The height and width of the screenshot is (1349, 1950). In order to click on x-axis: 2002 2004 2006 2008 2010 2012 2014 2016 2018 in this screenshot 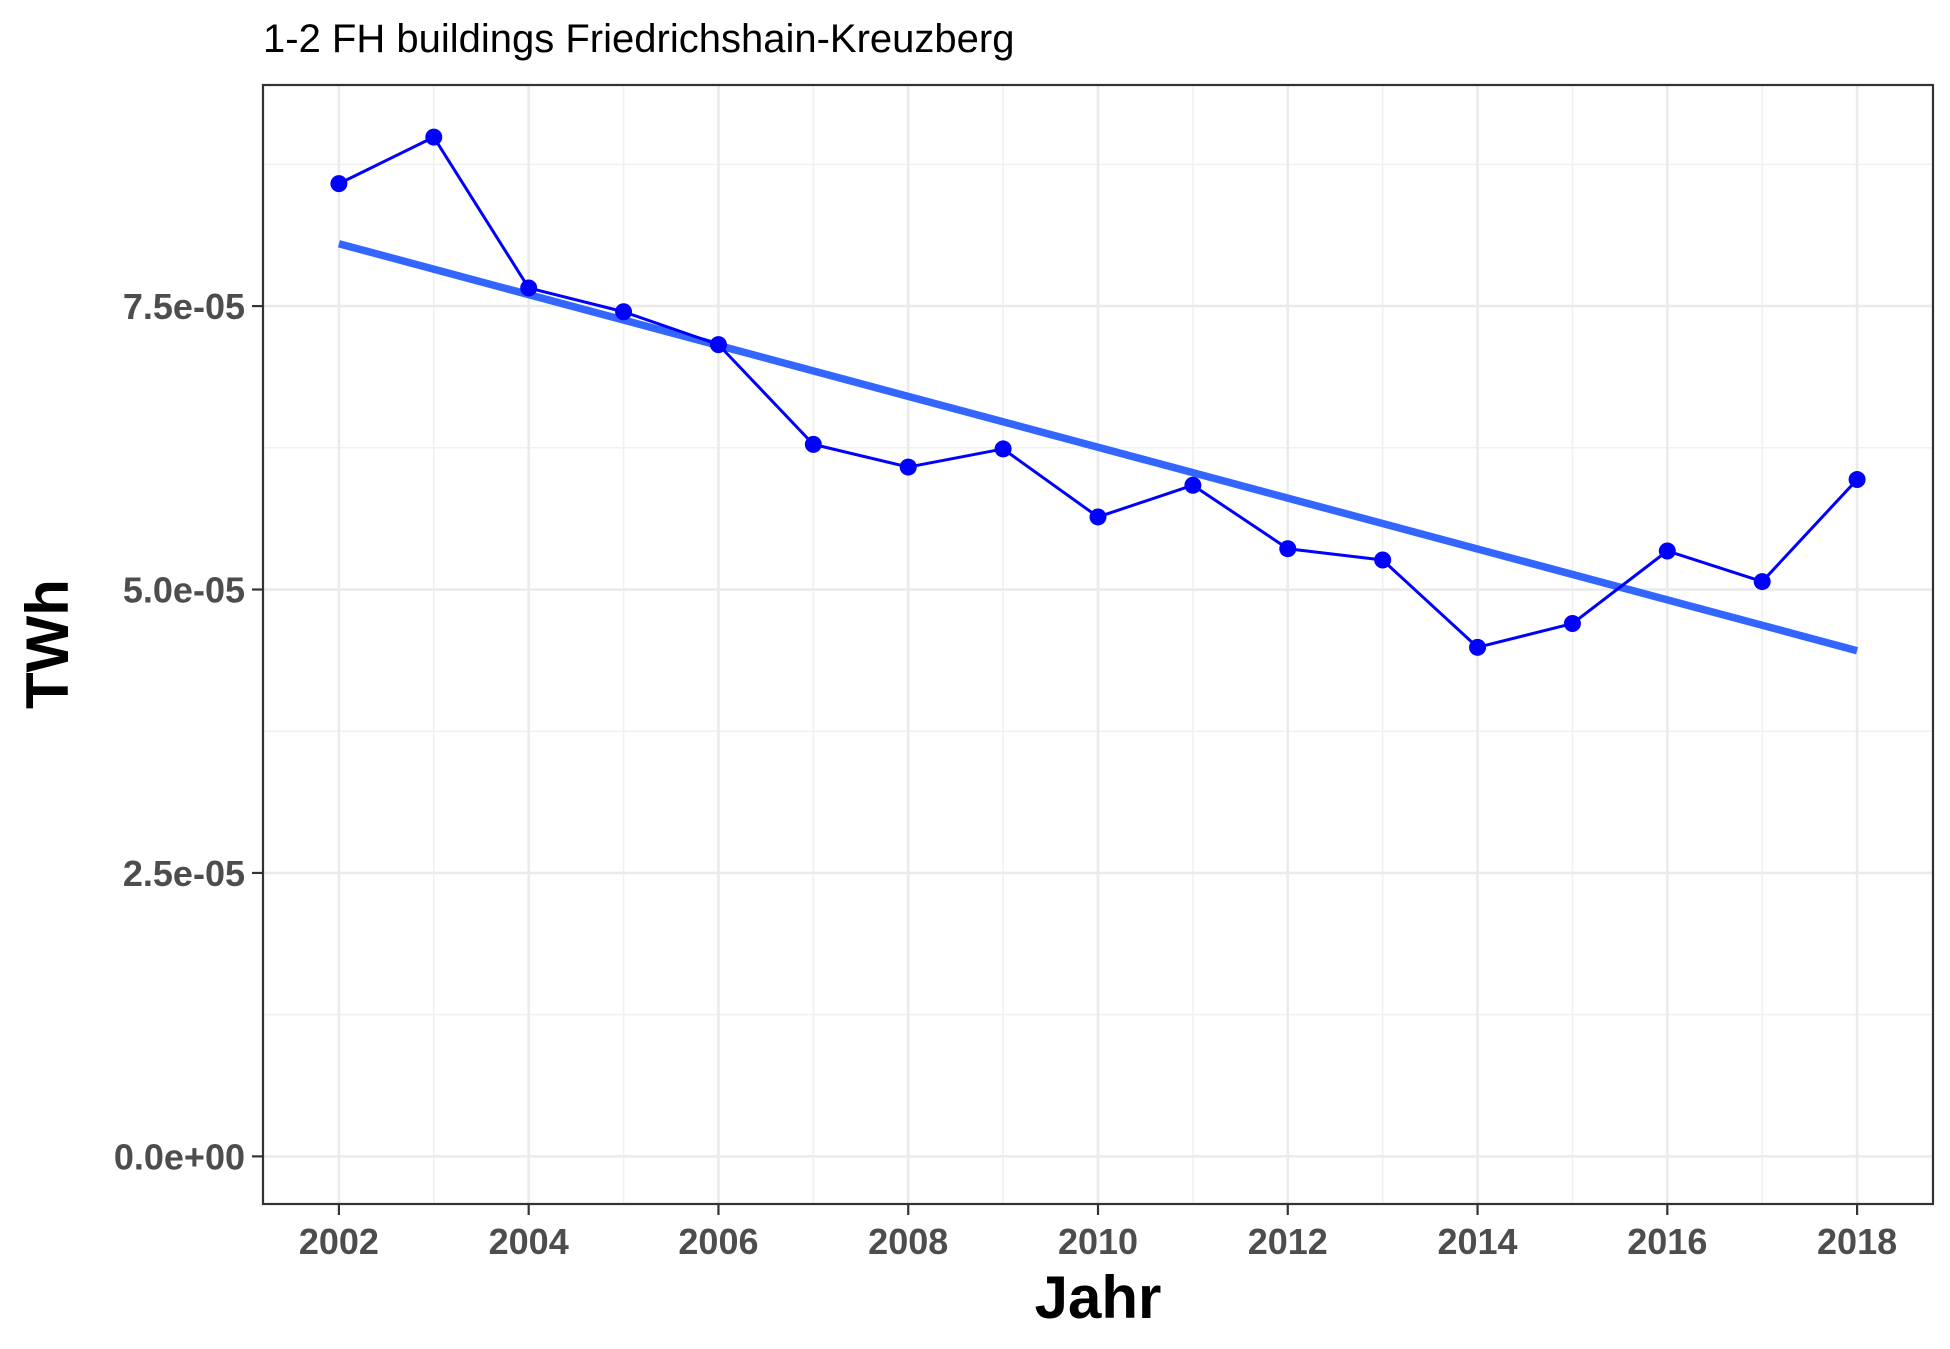, I will do `click(1098, 1233)`.